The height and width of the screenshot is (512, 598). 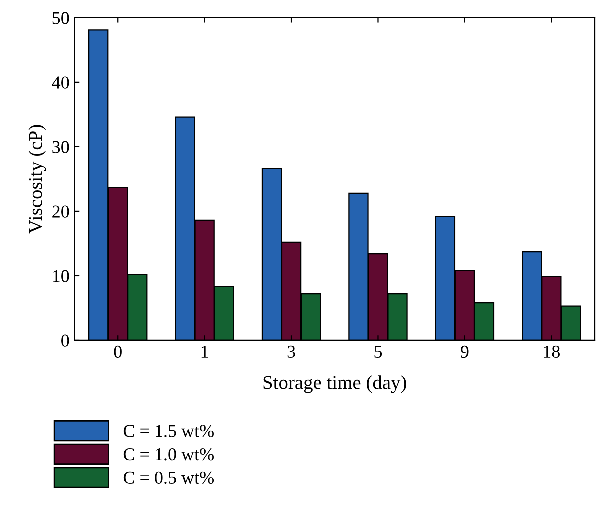 What do you see at coordinates (61, 212) in the screenshot?
I see `y-tick-label: 20` at bounding box center [61, 212].